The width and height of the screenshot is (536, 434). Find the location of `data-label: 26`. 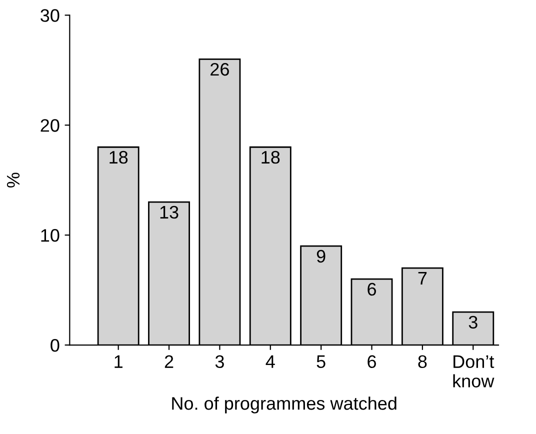

data-label: 26 is located at coordinates (219, 69).